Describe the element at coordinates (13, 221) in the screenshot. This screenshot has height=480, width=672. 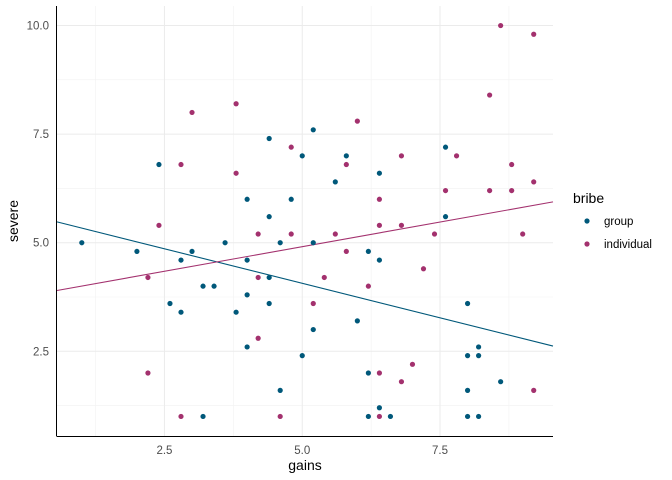
I see `y-axis-title: severe` at that location.